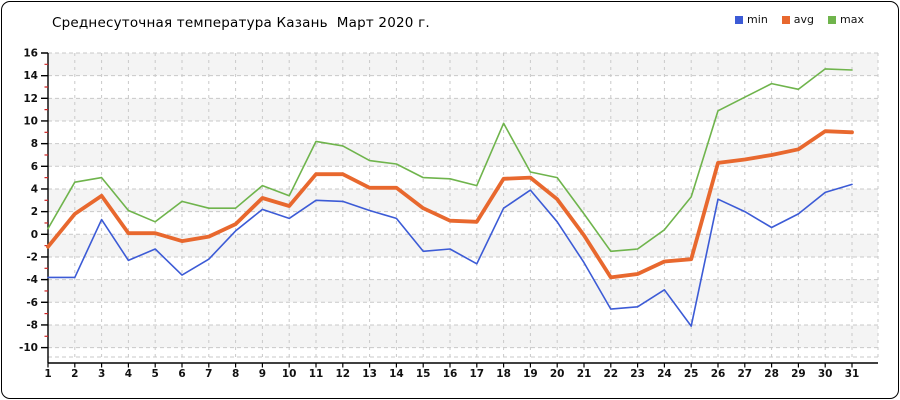  I want to click on svg-text: 29, so click(798, 374).